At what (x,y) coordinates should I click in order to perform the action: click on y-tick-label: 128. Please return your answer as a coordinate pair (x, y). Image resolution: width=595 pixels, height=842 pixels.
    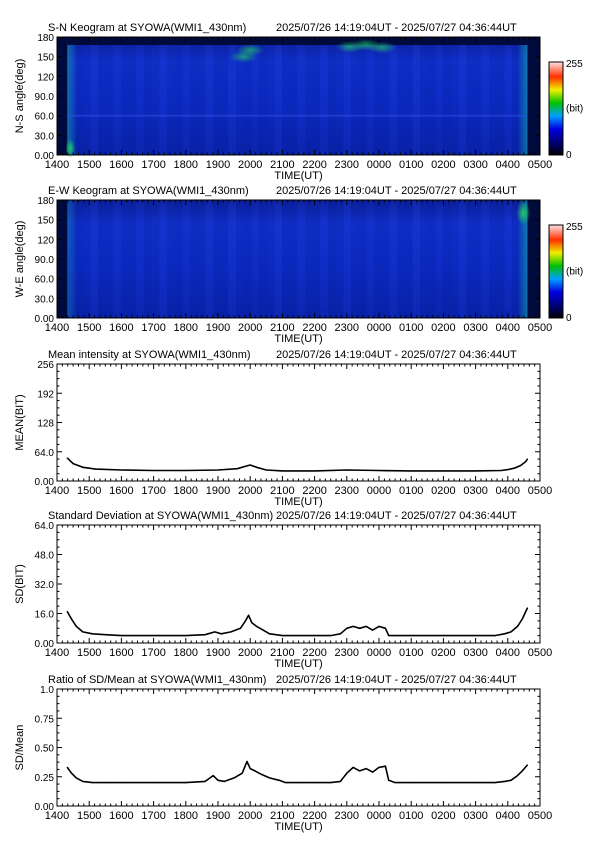
    Looking at the image, I should click on (45, 424).